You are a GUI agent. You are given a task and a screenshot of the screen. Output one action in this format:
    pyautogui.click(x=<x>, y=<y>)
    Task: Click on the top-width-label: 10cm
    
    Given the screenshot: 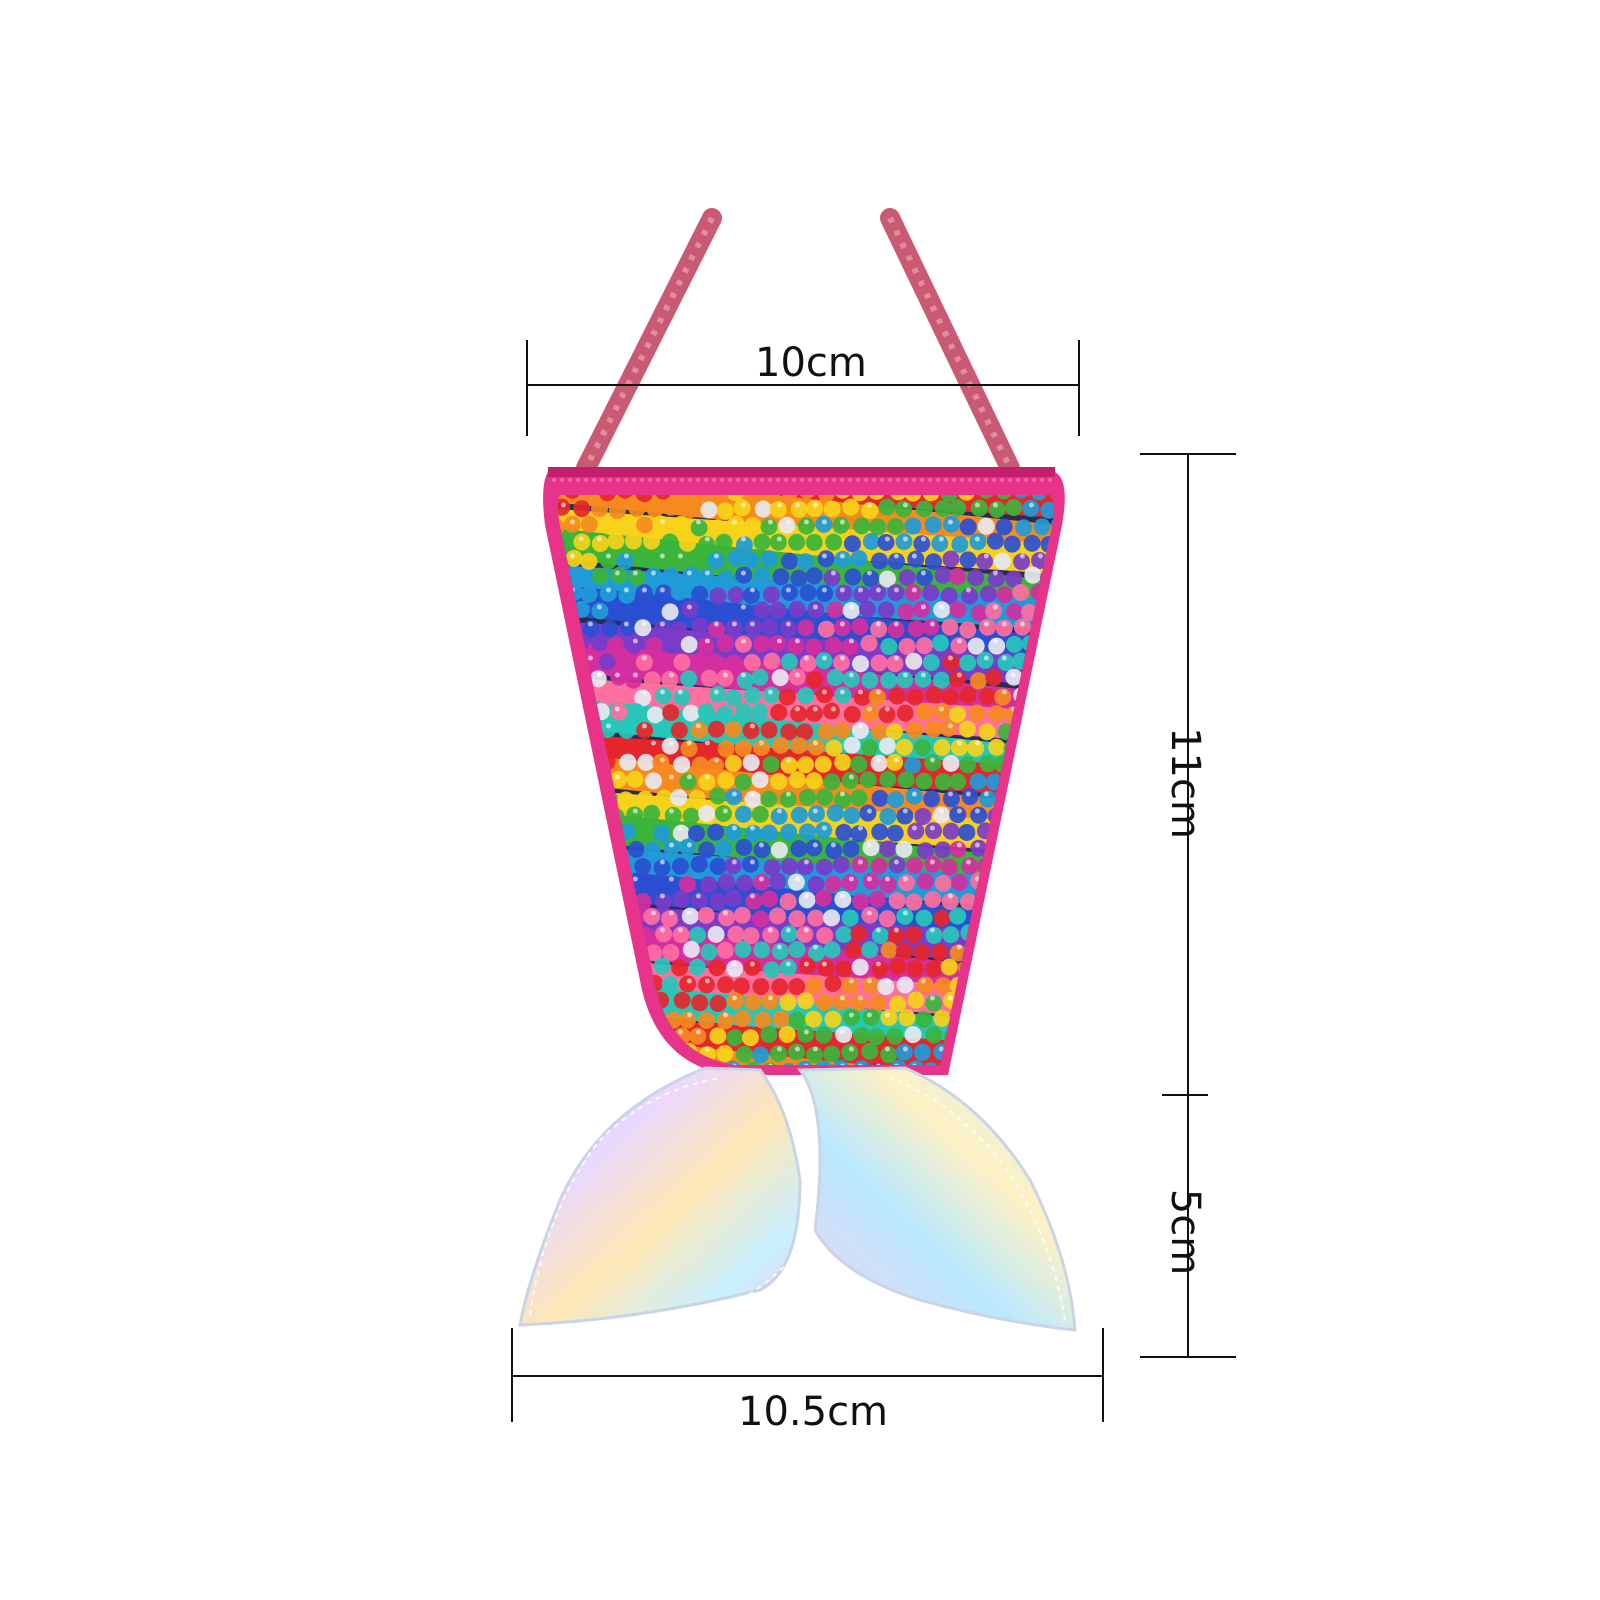 What is the action you would take?
    pyautogui.click(x=811, y=363)
    